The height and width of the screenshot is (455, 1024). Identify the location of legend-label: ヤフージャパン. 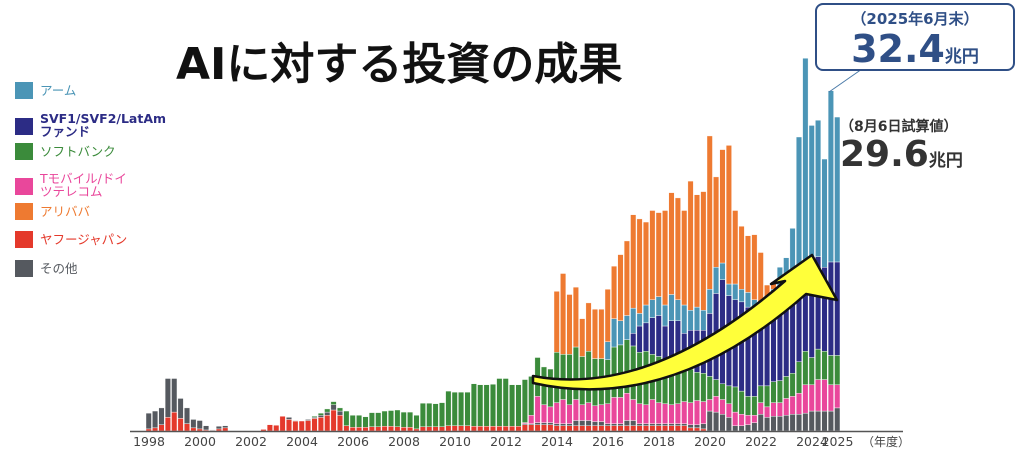
(84, 239).